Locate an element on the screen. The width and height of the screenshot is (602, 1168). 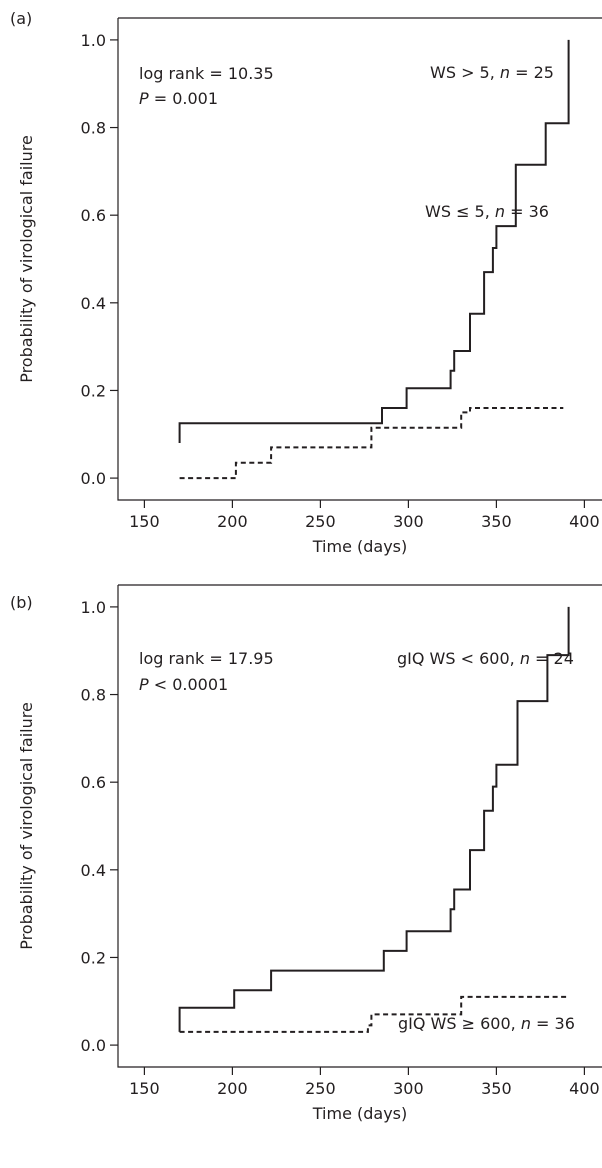
log-rank-stat: log rank = 17.95 is located at coordinates (206, 658).